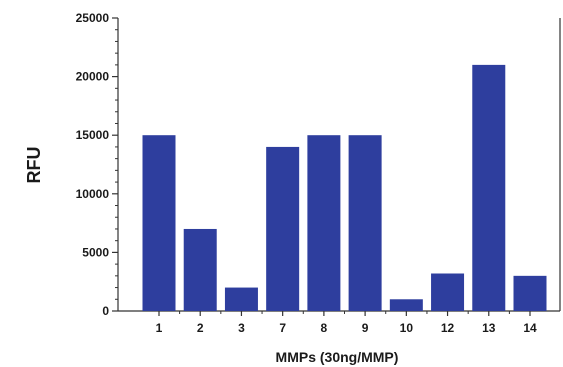 This screenshot has height=367, width=563. What do you see at coordinates (93, 77) in the screenshot?
I see `y-tick-label: 20000` at bounding box center [93, 77].